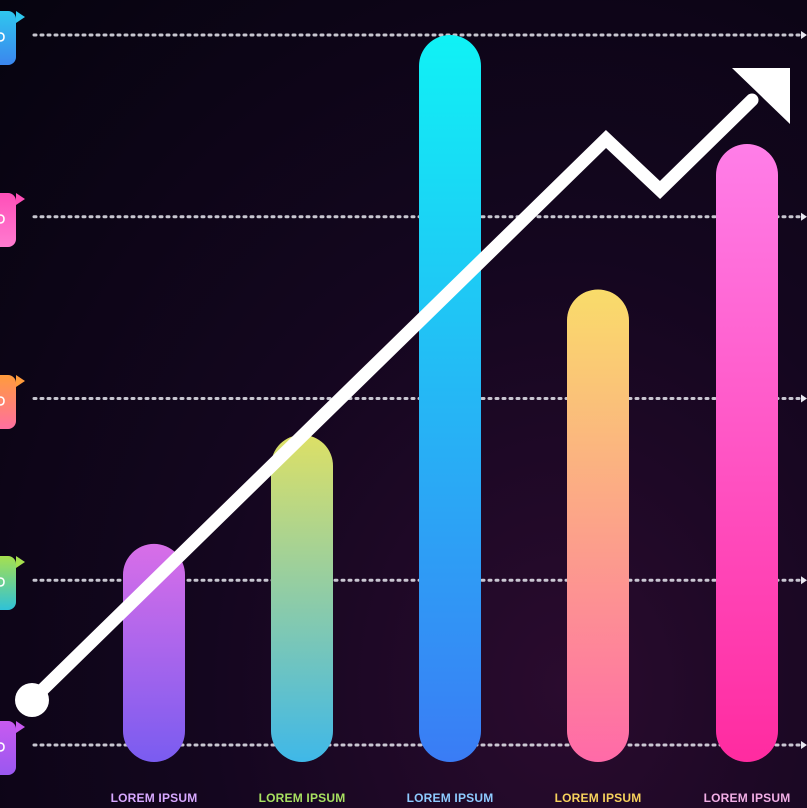 This screenshot has height=808, width=807. I want to click on cloud-icon-glyph, so click(3, 36).